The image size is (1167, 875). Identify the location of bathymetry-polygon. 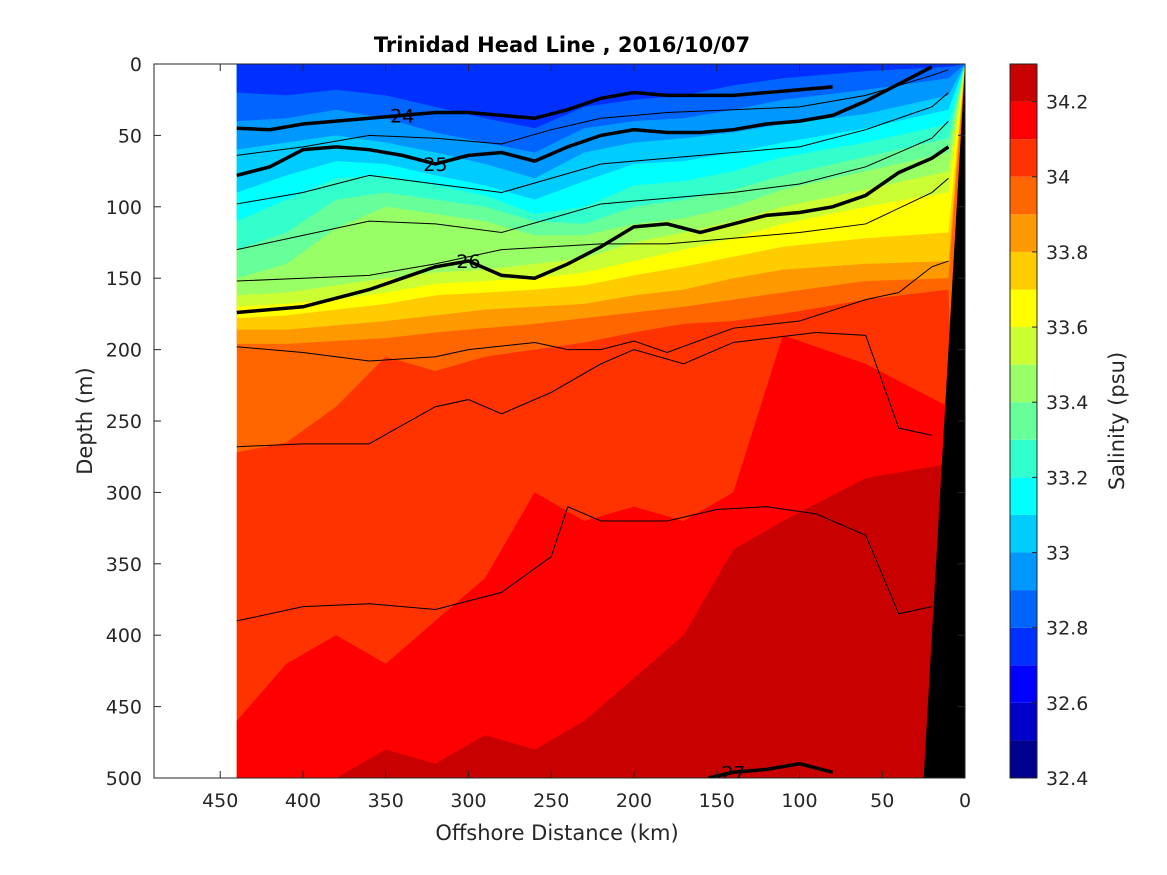
(944, 421).